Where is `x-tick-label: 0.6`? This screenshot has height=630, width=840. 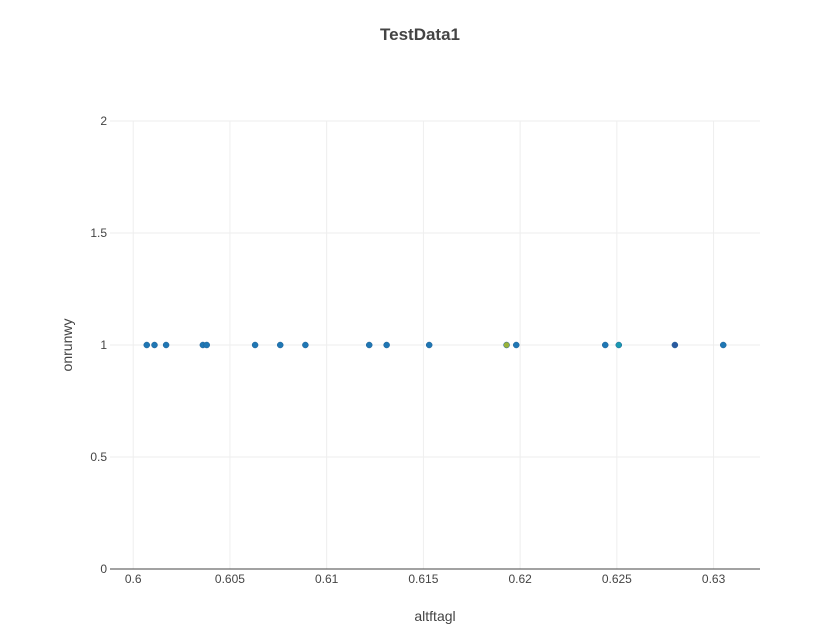
x-tick-label: 0.6 is located at coordinates (133, 579).